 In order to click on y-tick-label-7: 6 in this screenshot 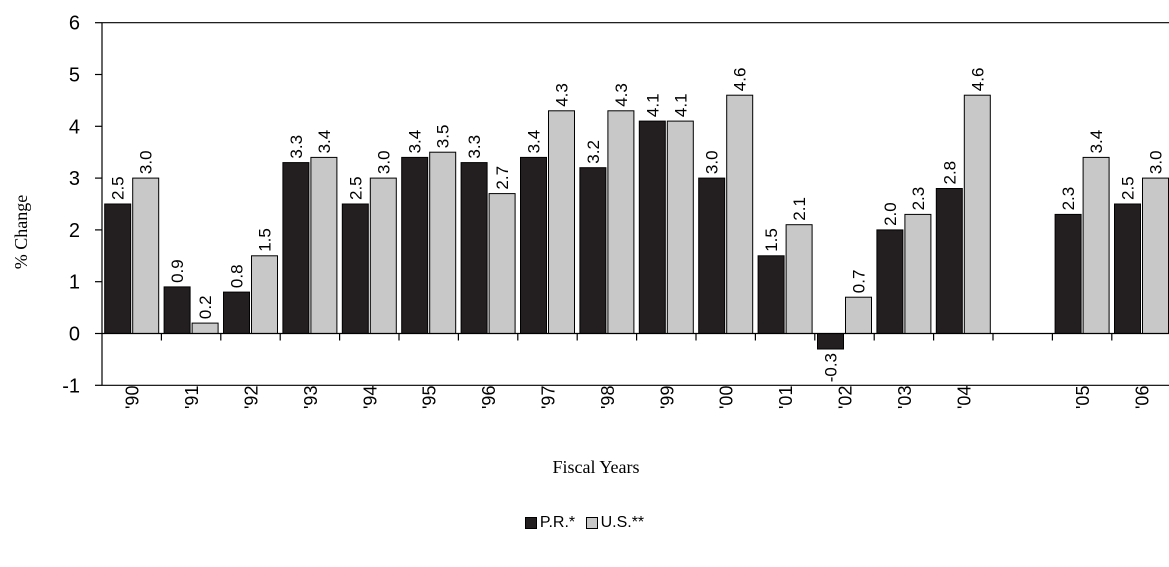, I will do `click(74, 24)`.